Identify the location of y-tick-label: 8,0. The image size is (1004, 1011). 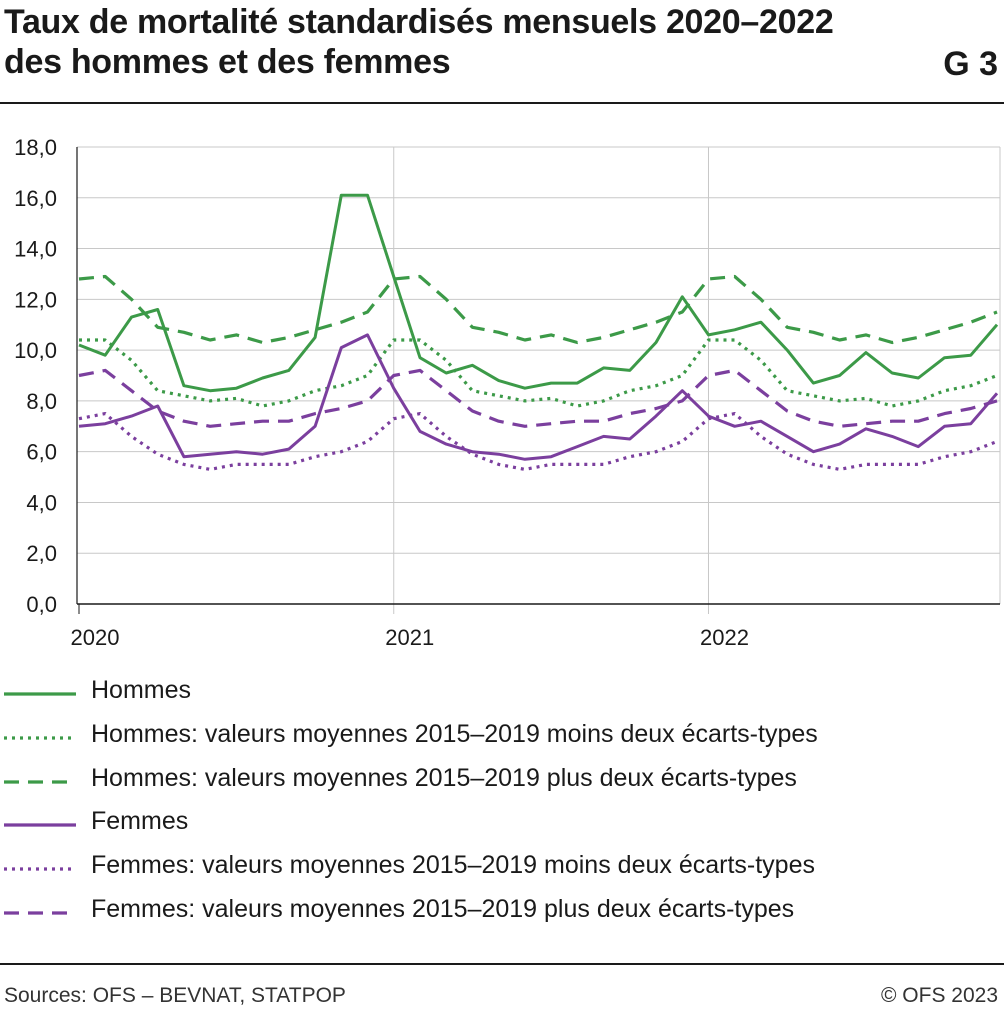
(41, 401).